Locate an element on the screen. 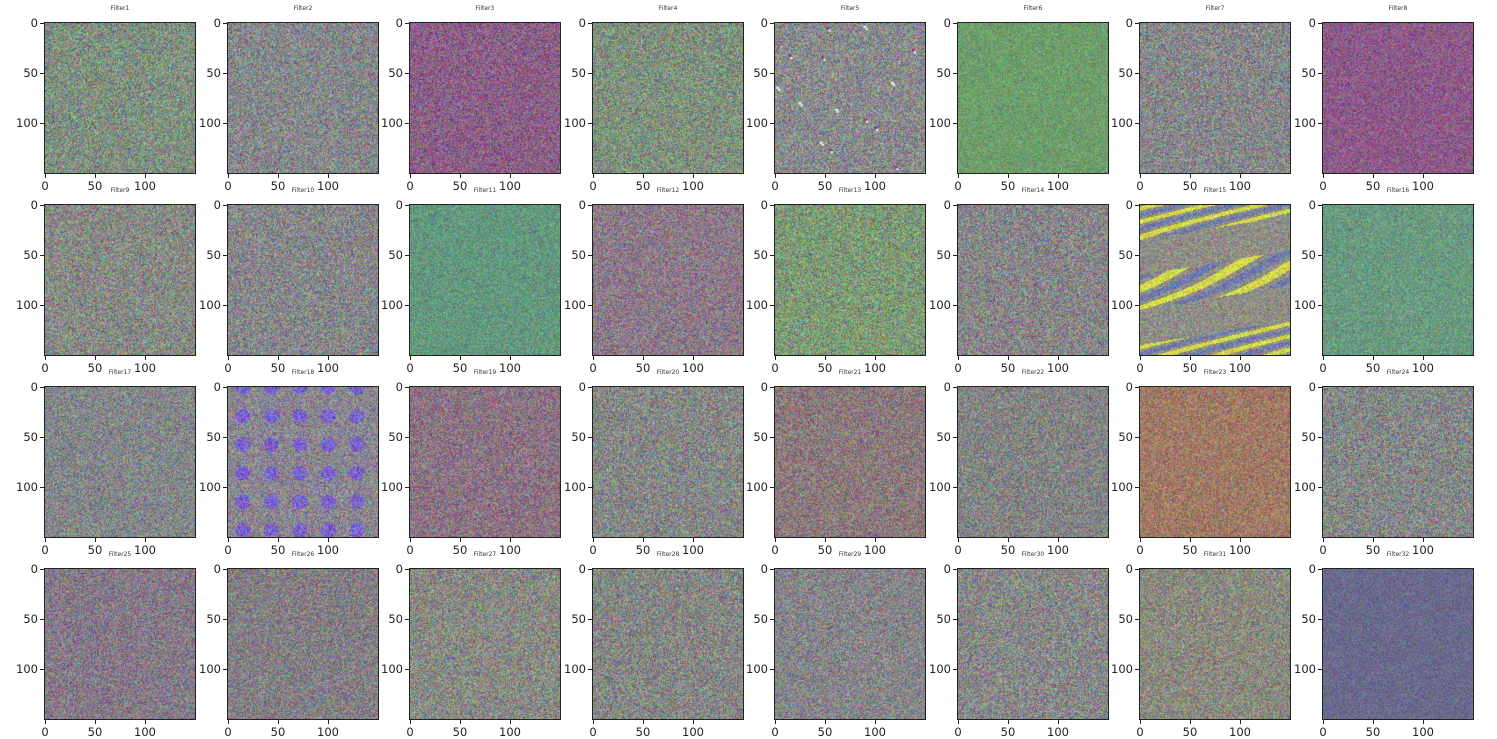 The height and width of the screenshot is (739, 1497). panel-title: Filter14 is located at coordinates (1033, 190).